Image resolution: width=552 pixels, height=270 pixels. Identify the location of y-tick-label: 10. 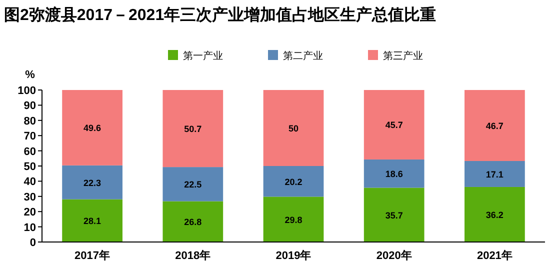
(30, 228).